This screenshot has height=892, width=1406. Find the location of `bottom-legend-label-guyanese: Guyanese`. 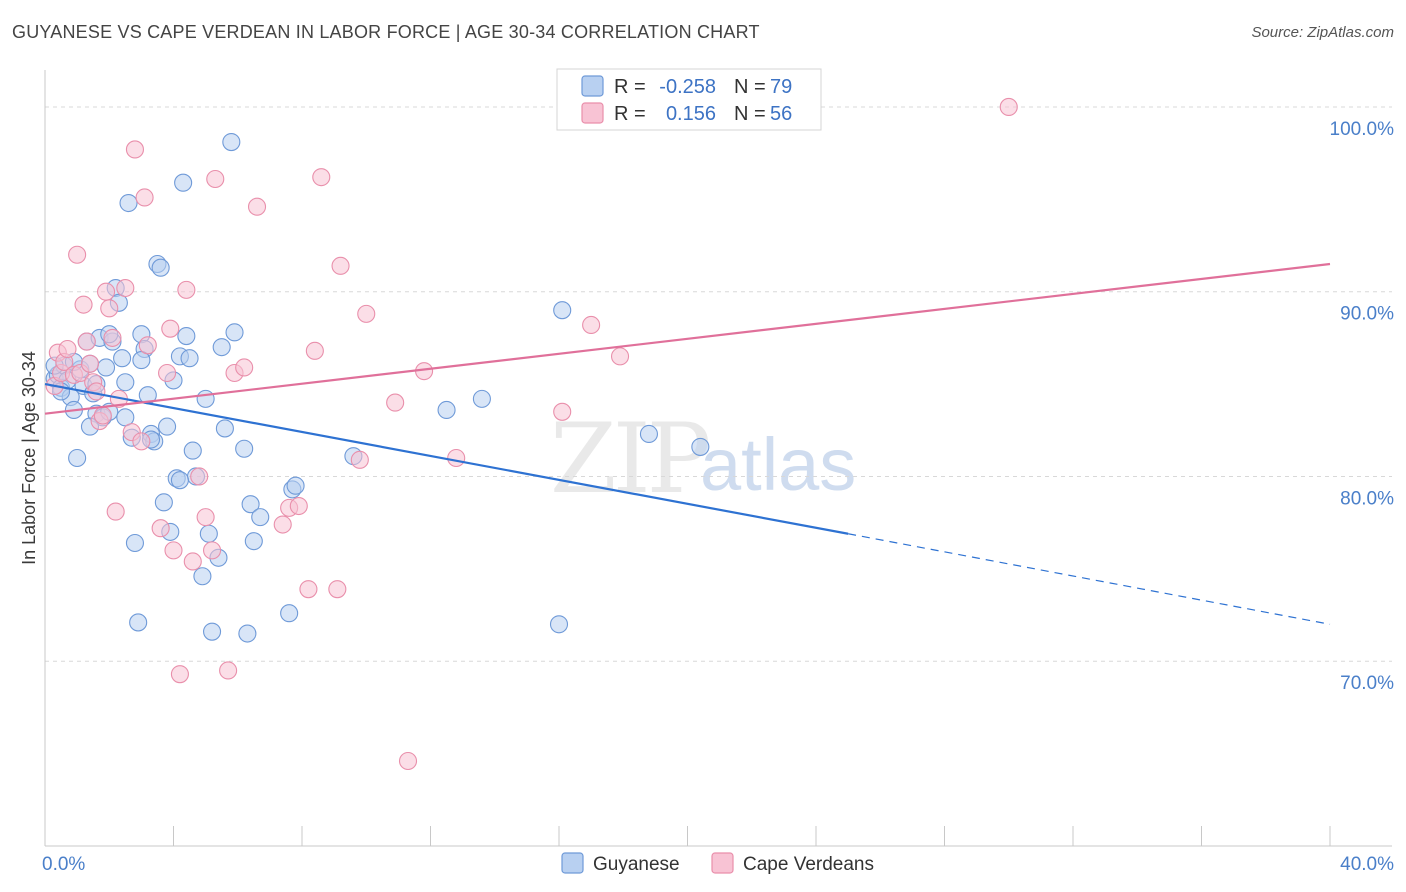

bottom-legend-label-guyanese: Guyanese is located at coordinates (636, 864).